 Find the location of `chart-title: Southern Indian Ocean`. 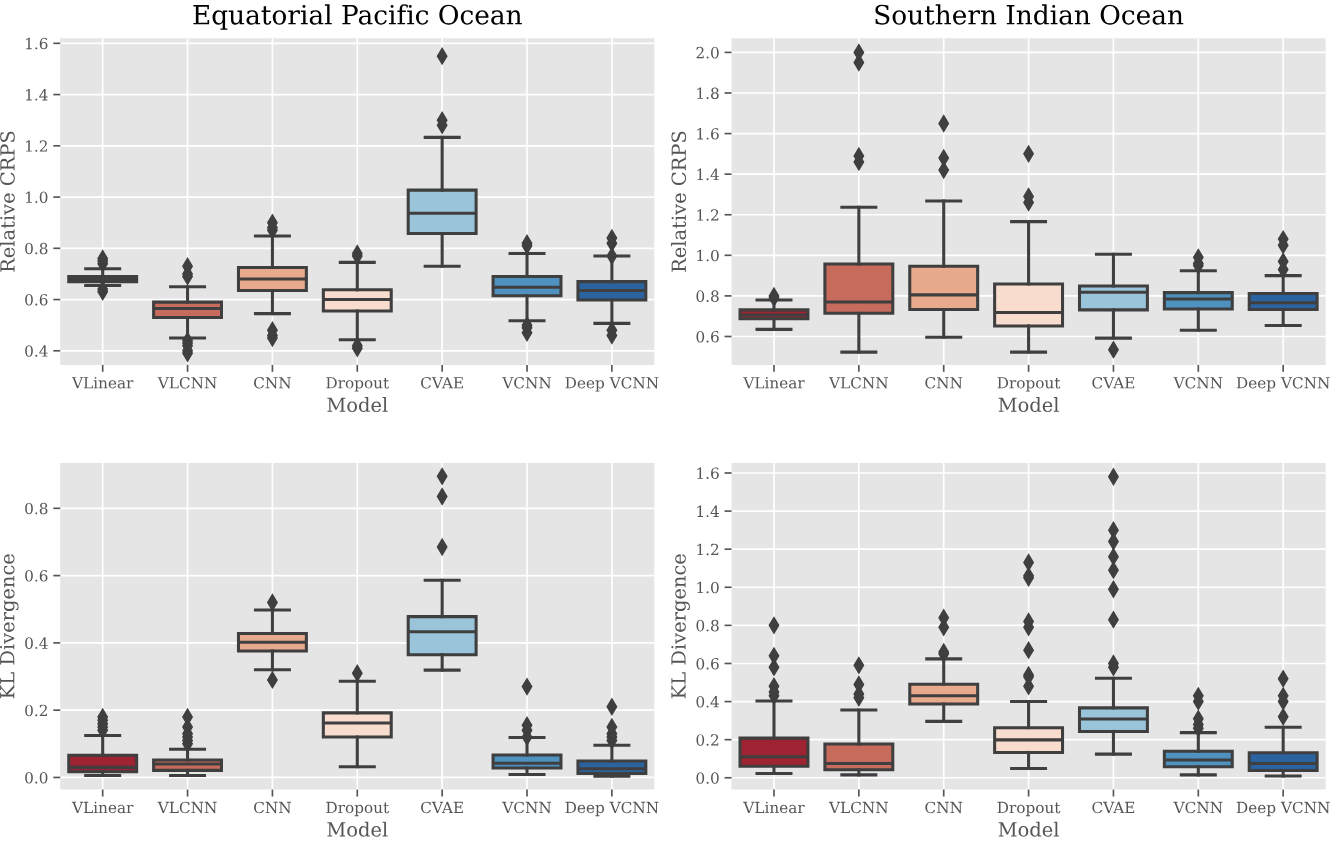

chart-title: Southern Indian Ocean is located at coordinates (1029, 14).